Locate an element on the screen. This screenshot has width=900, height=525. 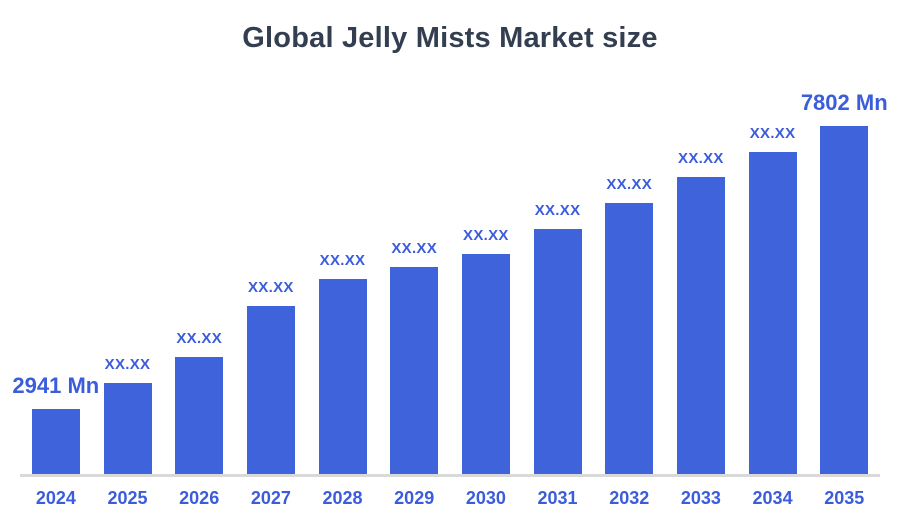
x-axis-label: 2033 is located at coordinates (700, 498).